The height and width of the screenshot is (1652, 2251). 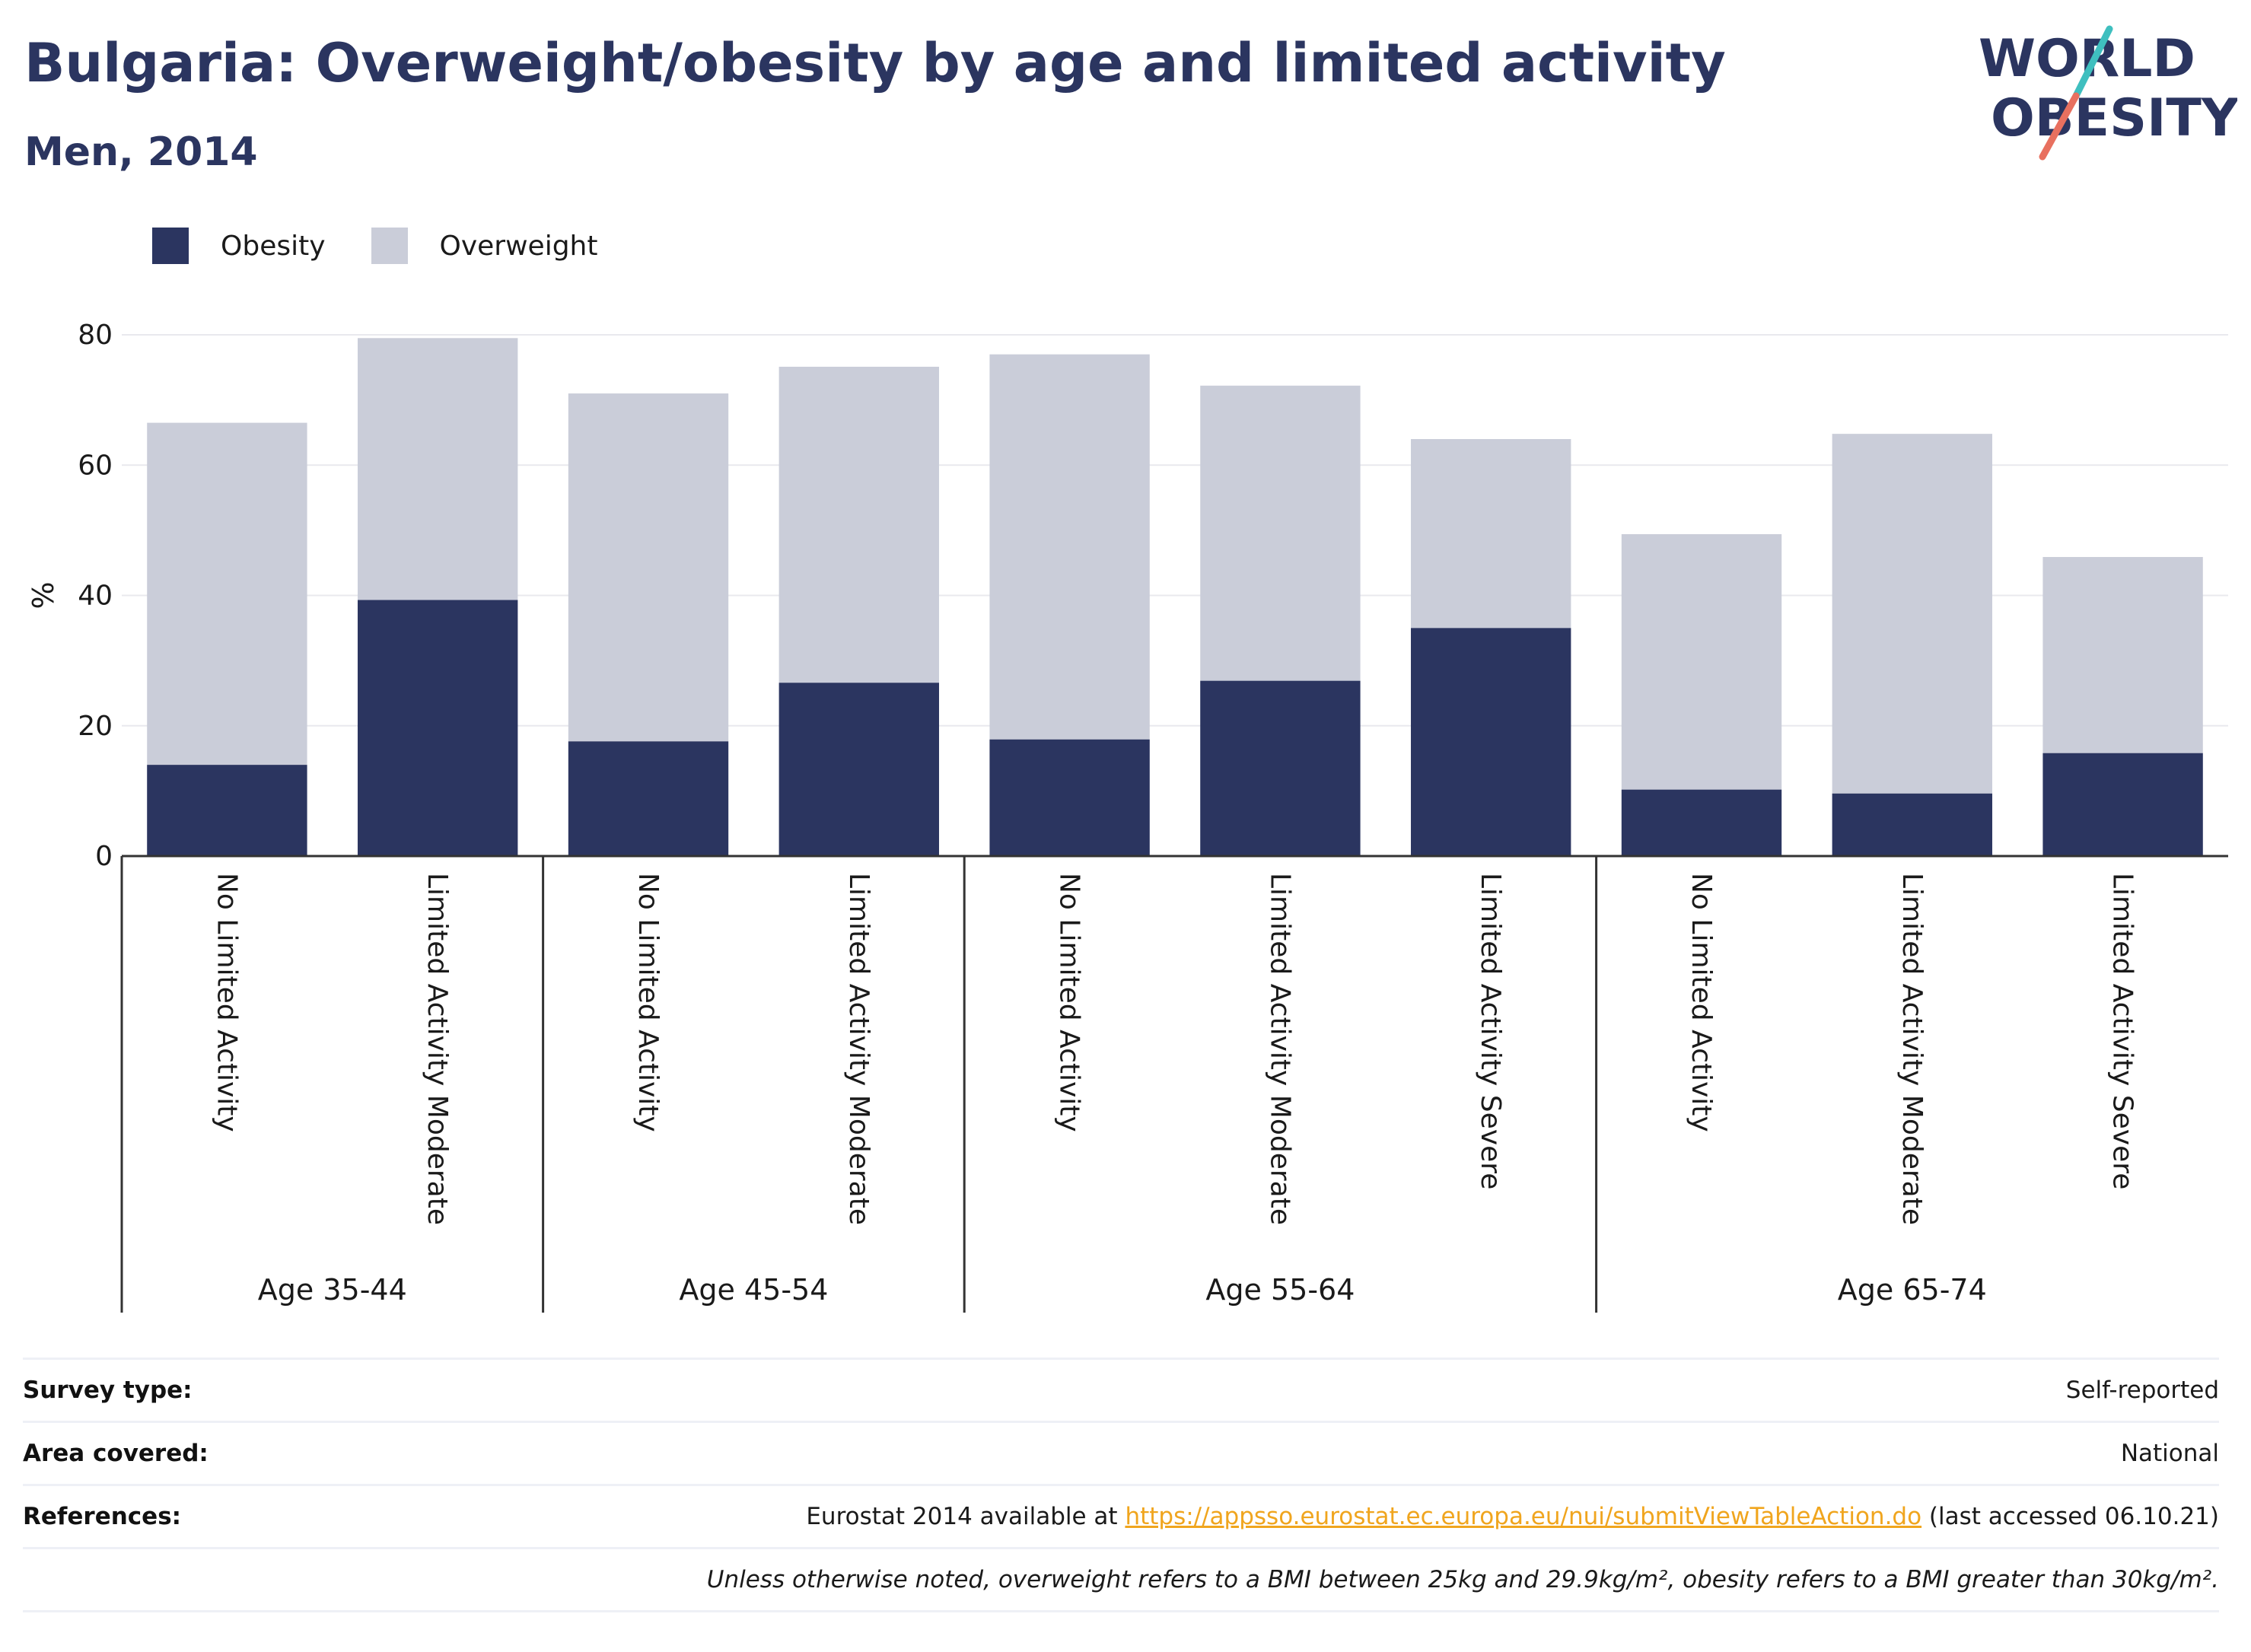 What do you see at coordinates (2169, 1453) in the screenshot?
I see `area-covered-value: National` at bounding box center [2169, 1453].